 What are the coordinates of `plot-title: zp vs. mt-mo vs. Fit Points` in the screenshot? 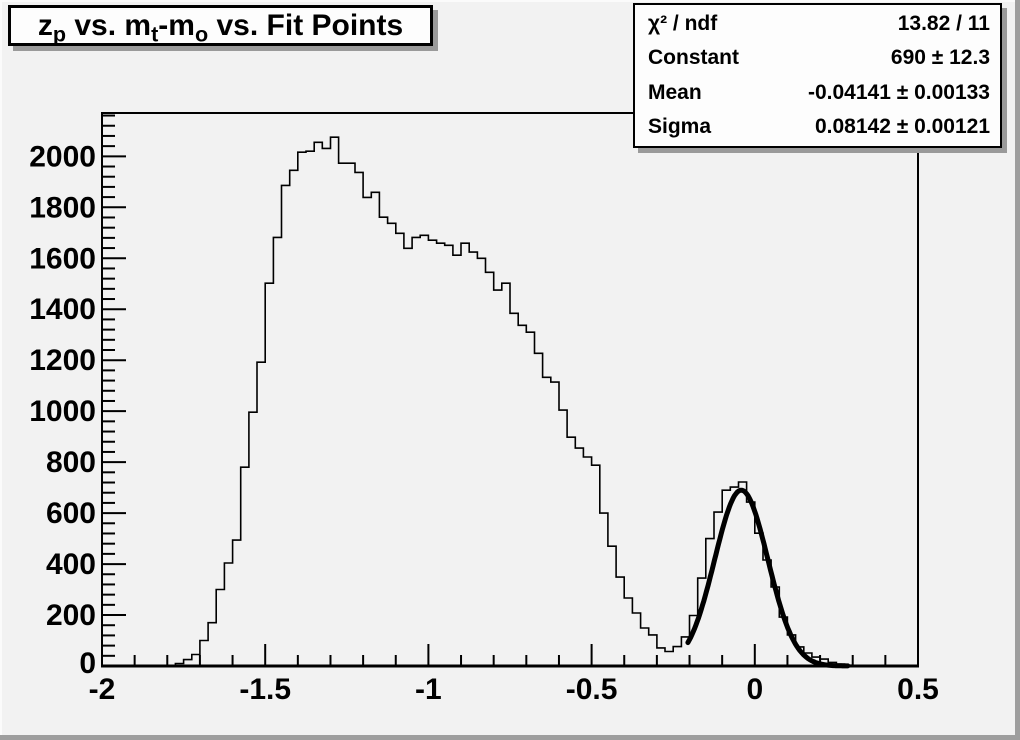 It's located at (220, 28).